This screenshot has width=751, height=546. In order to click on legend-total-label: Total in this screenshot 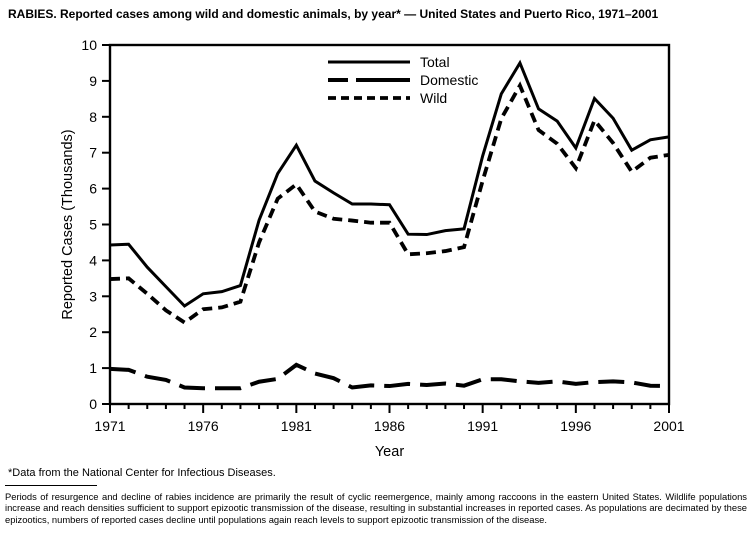, I will do `click(435, 62)`.